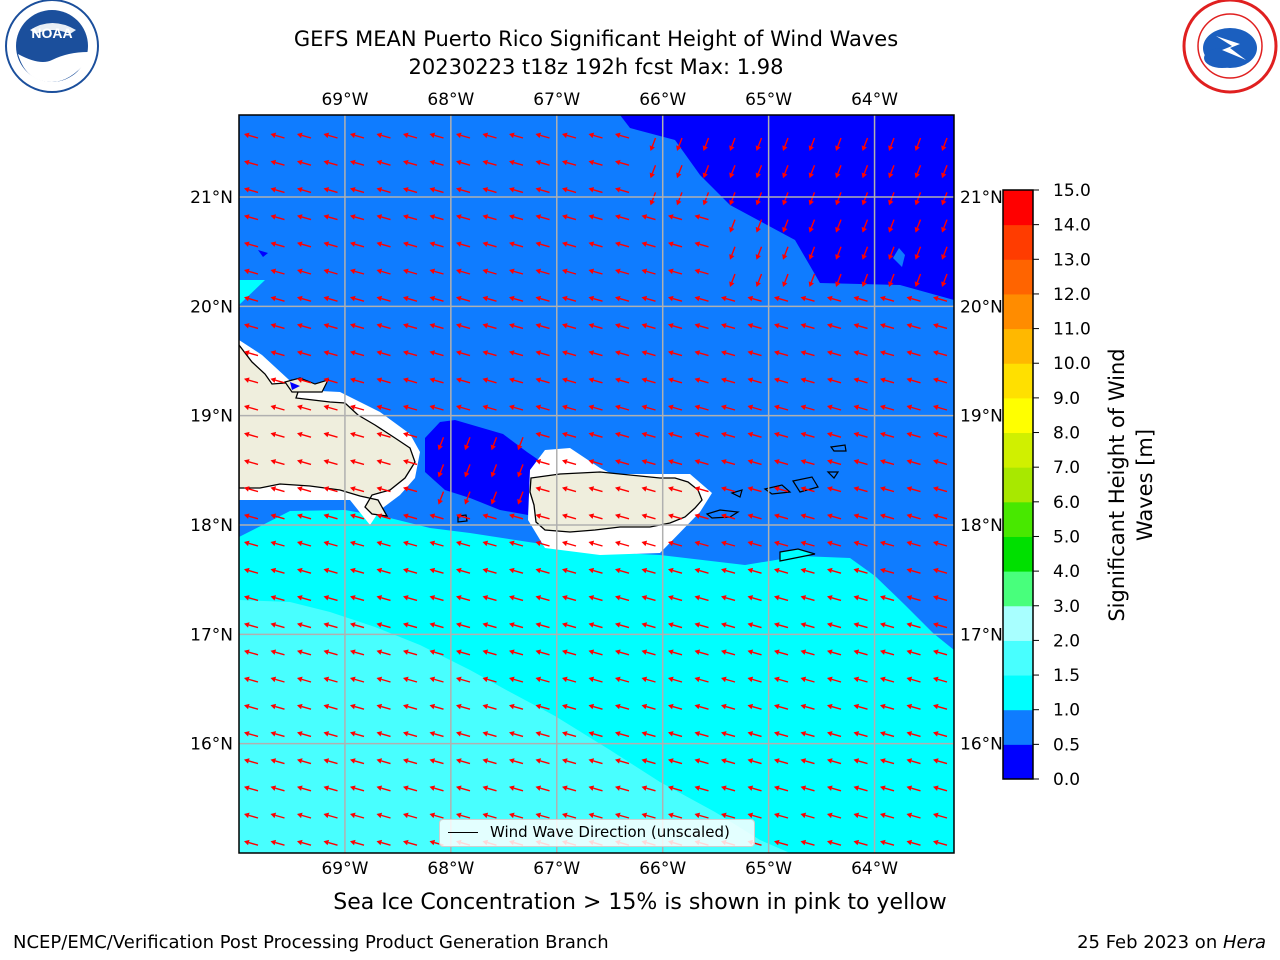 The width and height of the screenshot is (1280, 960). What do you see at coordinates (211, 417) in the screenshot?
I see `lat-tick-label: 19°N` at bounding box center [211, 417].